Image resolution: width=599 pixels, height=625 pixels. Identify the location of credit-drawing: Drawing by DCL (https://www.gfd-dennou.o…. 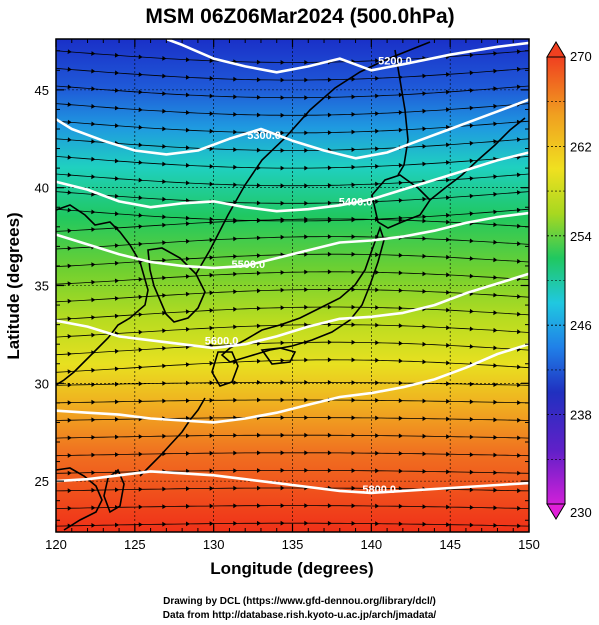
(299, 601).